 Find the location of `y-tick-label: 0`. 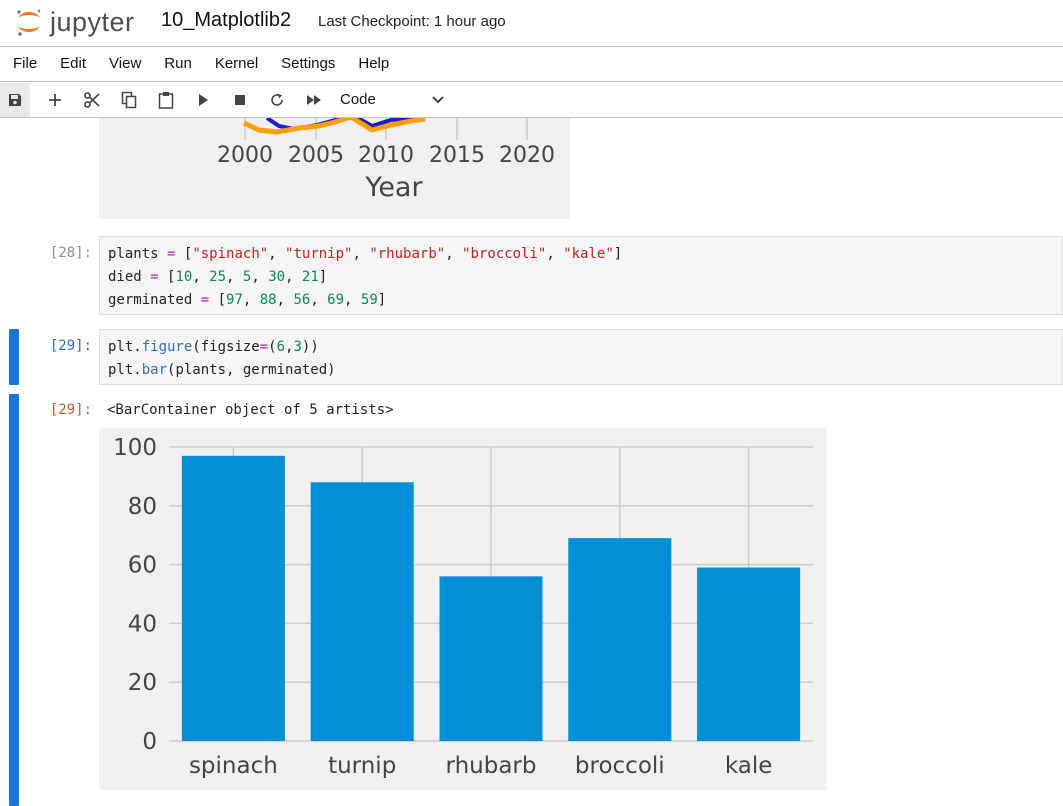

y-tick-label: 0 is located at coordinates (149, 742).